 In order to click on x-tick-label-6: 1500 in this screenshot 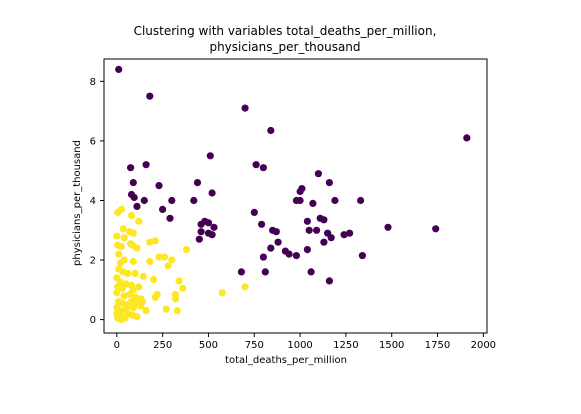, I will do `click(391, 345)`.